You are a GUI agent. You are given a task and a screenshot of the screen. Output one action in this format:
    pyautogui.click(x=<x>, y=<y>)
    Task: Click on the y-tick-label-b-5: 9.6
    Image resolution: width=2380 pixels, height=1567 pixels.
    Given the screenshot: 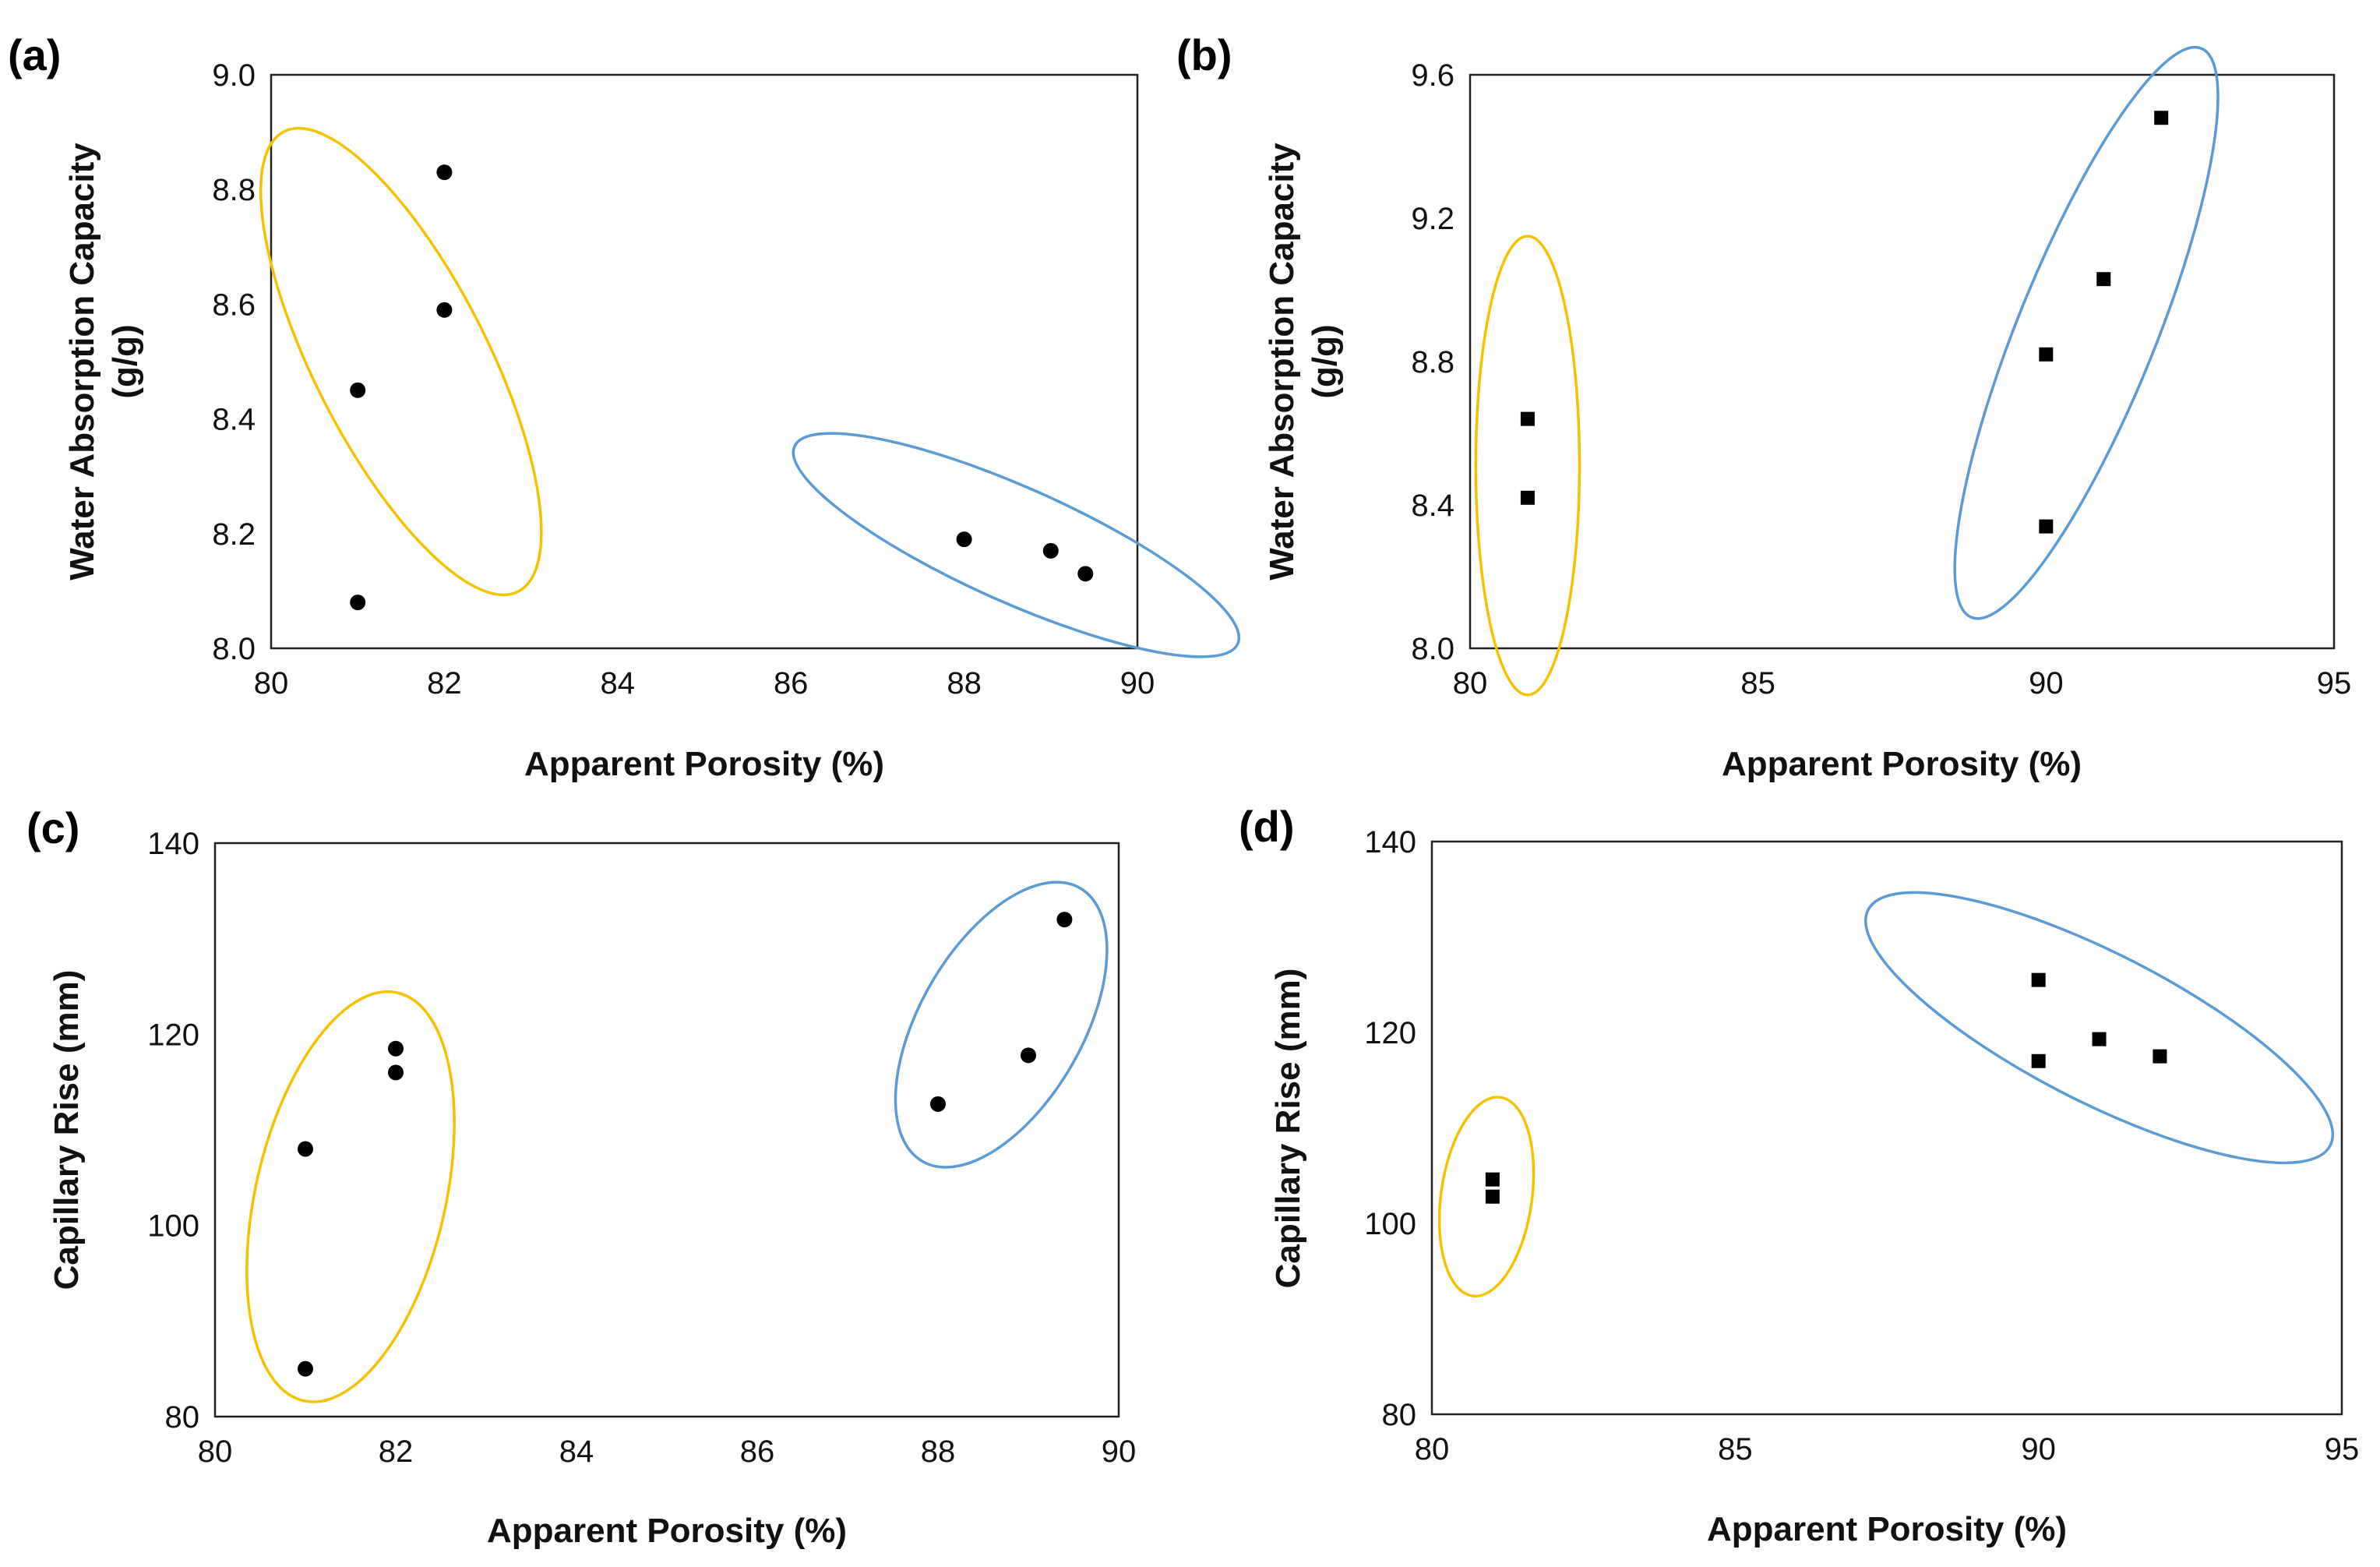 What is the action you would take?
    pyautogui.click(x=1432, y=75)
    